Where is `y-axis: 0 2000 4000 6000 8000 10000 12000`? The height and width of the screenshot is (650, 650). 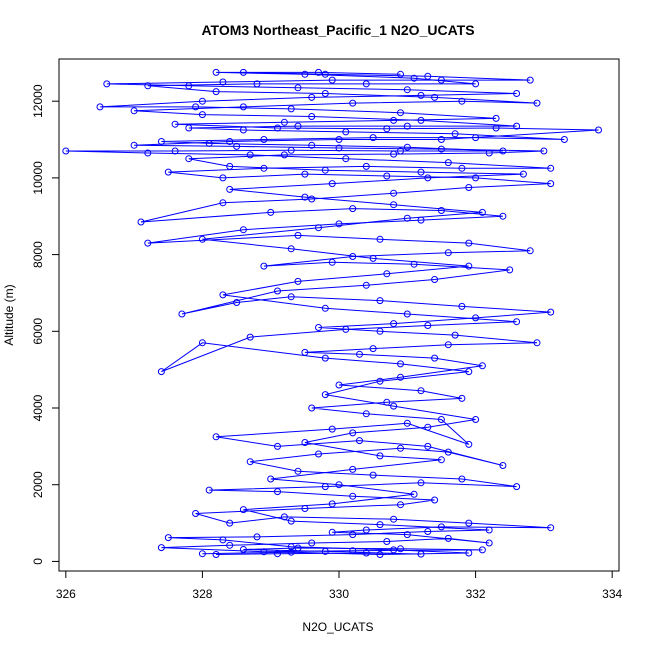 y-axis: 0 2000 4000 6000 8000 10000 12000 is located at coordinates (45, 324).